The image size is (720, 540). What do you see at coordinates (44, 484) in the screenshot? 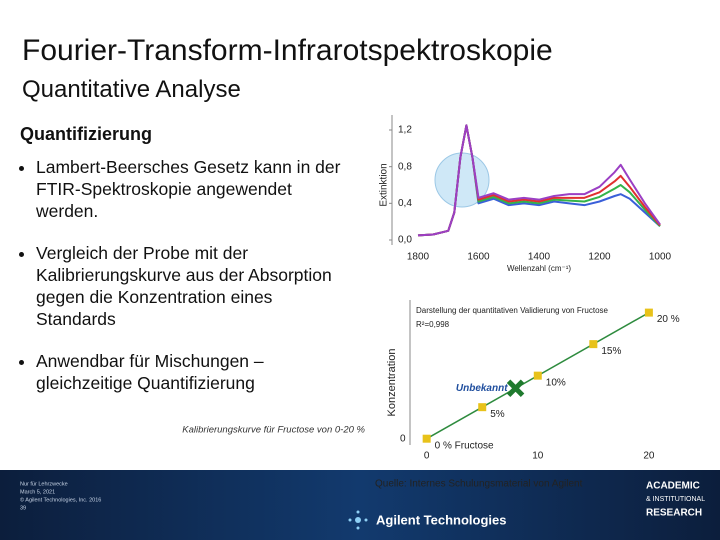
I see `footer-text: Nur für Lehrzwecke` at bounding box center [44, 484].